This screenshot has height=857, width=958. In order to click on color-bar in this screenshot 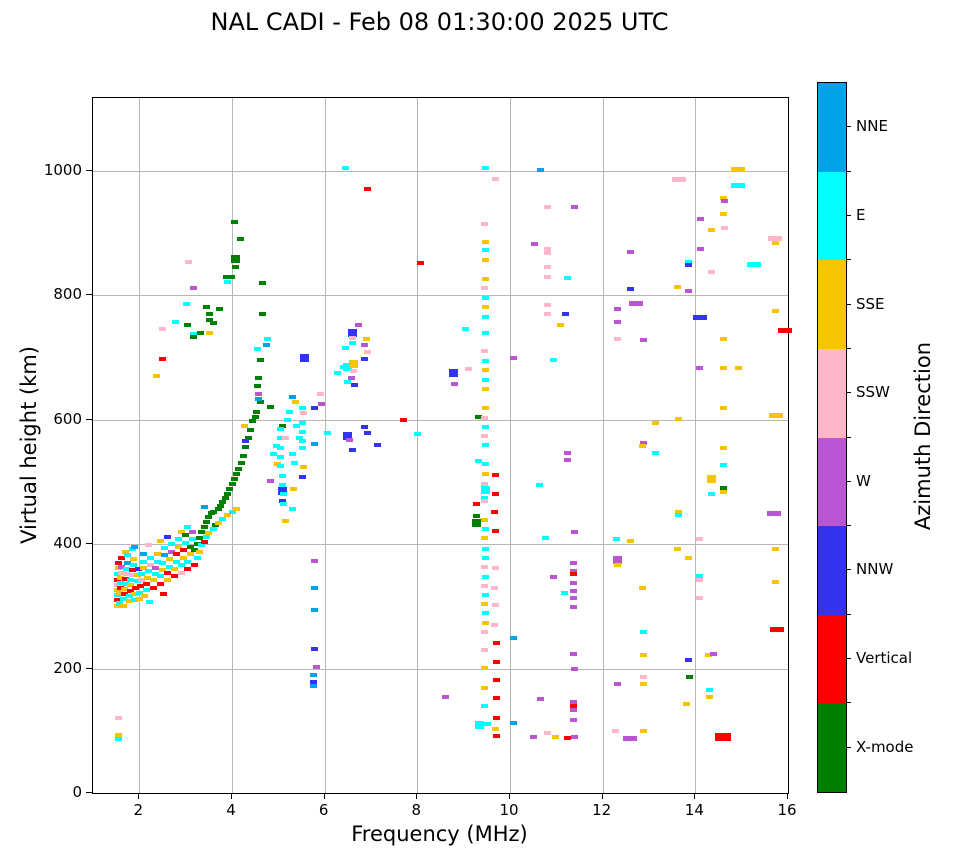, I will do `click(832, 437)`.